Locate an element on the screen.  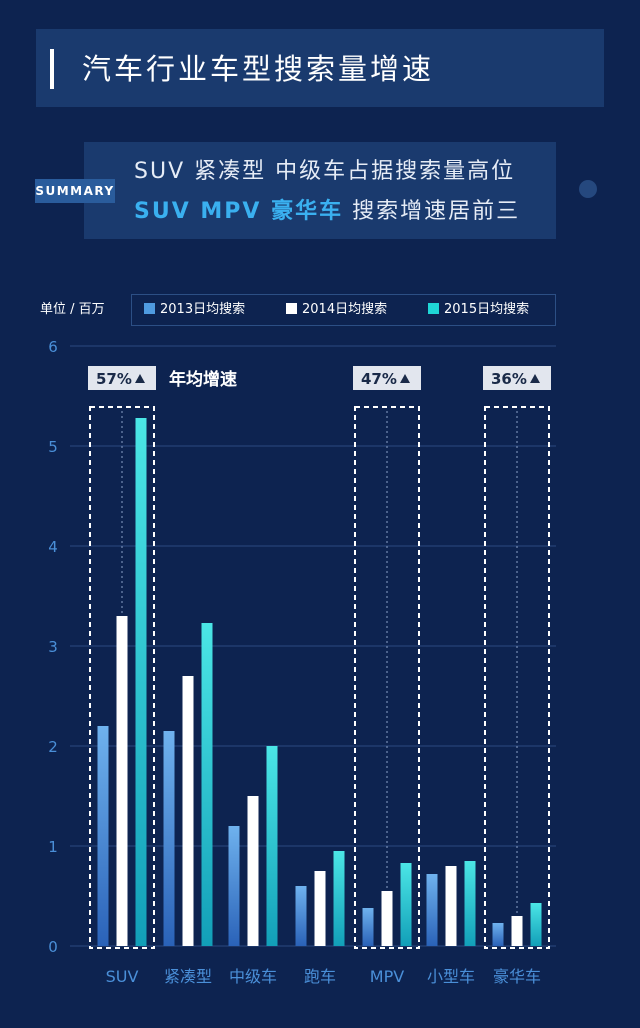
legend-label-2015: 2015日均搜索 is located at coordinates (487, 309).